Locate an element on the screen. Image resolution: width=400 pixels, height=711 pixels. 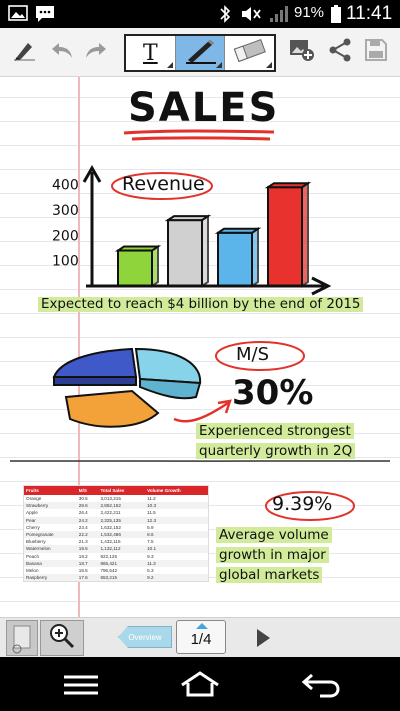
next-page-button is located at coordinates (263, 638).